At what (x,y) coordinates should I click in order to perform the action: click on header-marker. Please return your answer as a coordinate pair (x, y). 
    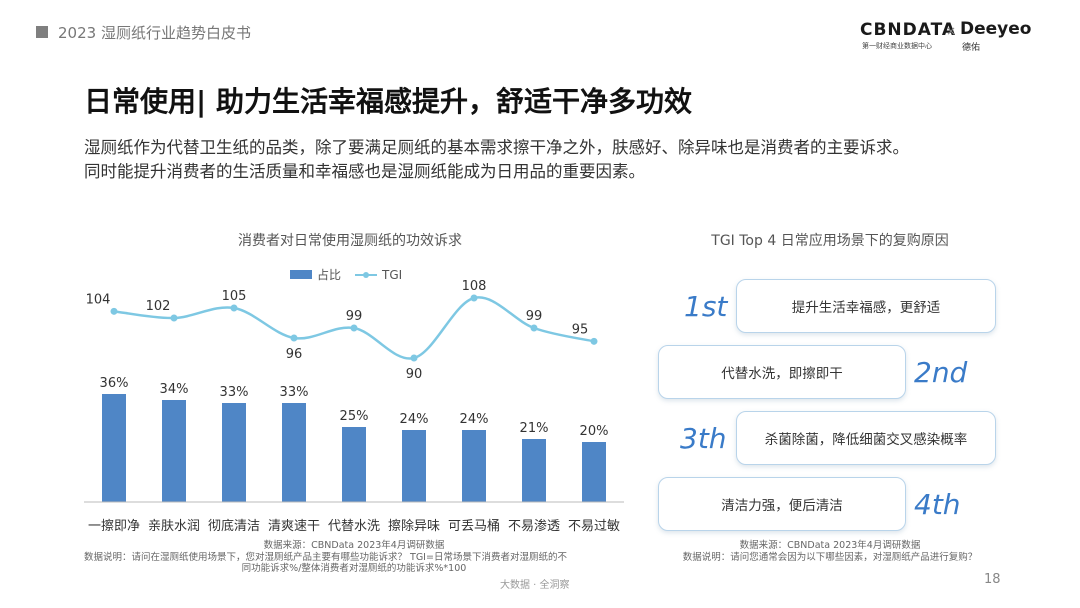
    Looking at the image, I should click on (42, 32).